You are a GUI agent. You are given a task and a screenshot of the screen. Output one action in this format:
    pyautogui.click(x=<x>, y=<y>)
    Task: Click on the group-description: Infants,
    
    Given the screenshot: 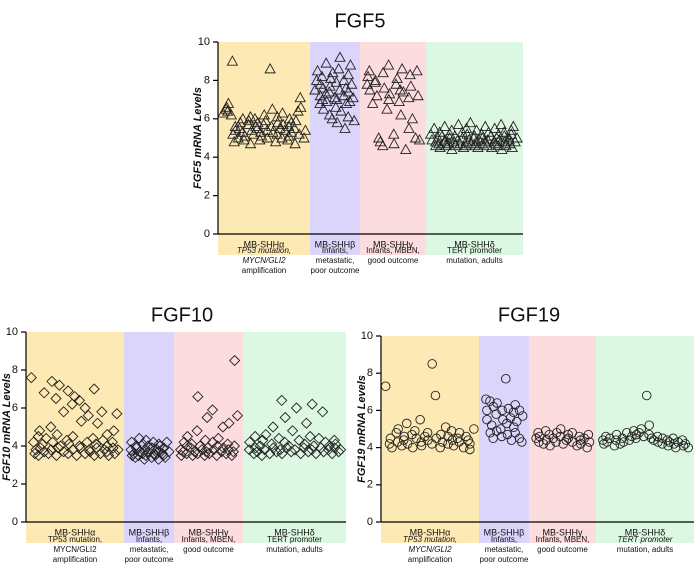 What is the action you would take?
    pyautogui.click(x=504, y=539)
    